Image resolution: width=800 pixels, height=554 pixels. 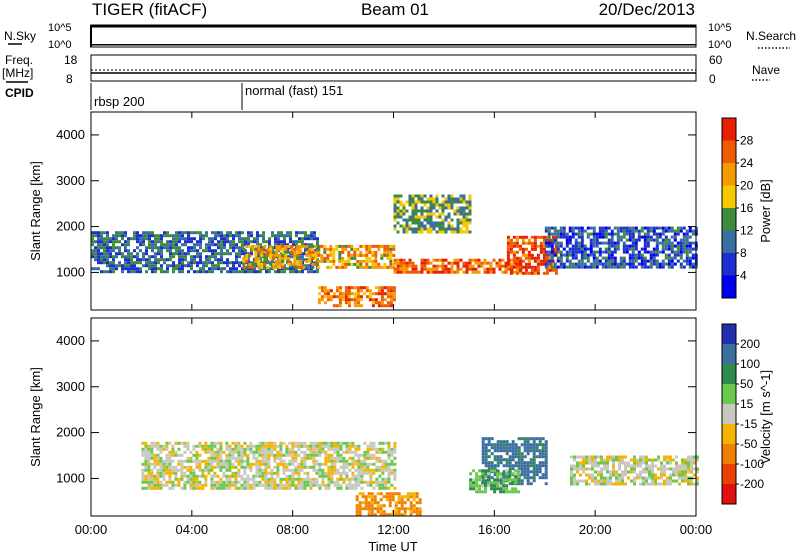 What do you see at coordinates (17, 73) in the screenshot?
I see `freq-label-2: [MHz]` at bounding box center [17, 73].